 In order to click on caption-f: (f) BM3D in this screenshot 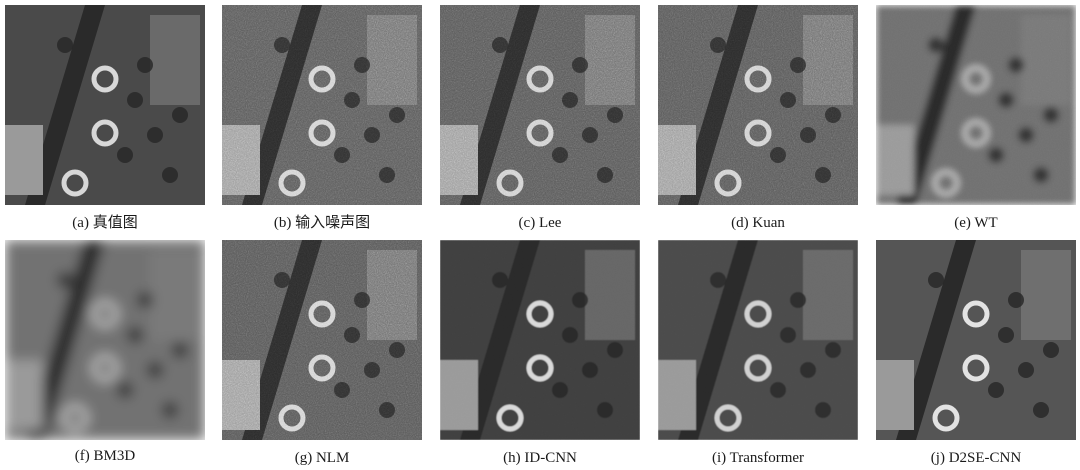, I will do `click(105, 456)`.